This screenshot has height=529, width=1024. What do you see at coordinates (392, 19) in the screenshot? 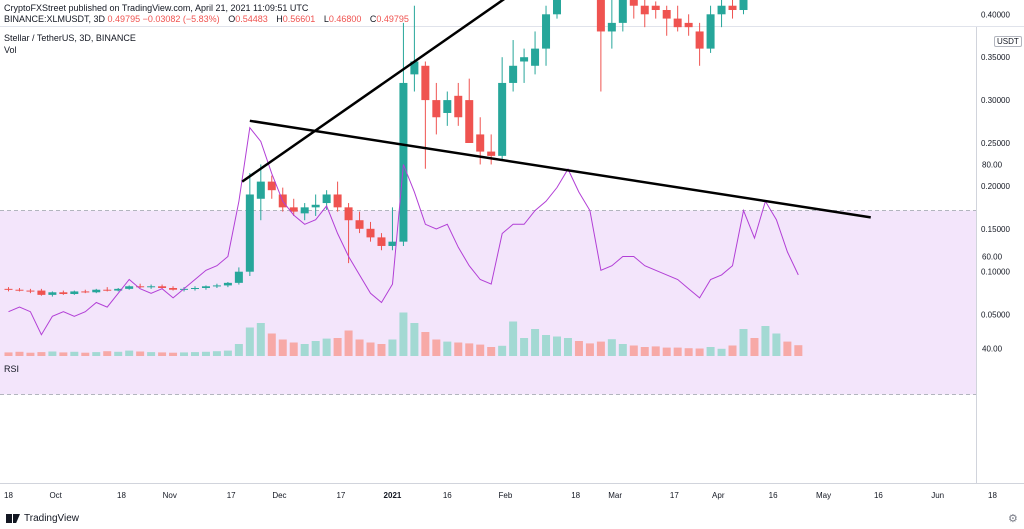
I see `close-value: 0.49795` at bounding box center [392, 19].